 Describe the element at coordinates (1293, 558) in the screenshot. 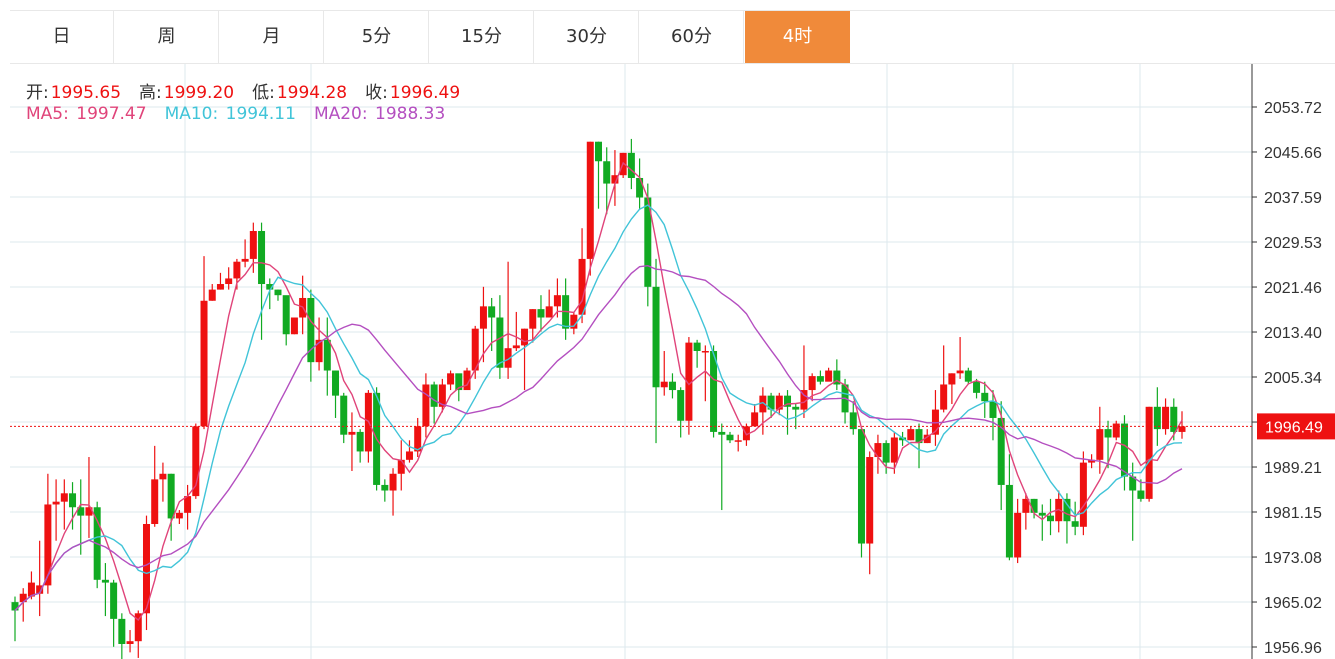

I see `y-tick-label: 1973.08` at that location.